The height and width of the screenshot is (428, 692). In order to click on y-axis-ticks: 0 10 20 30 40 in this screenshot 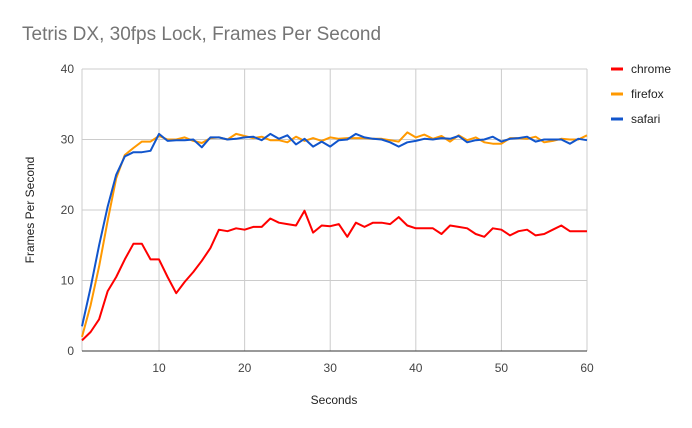, I will do `click(68, 210)`.